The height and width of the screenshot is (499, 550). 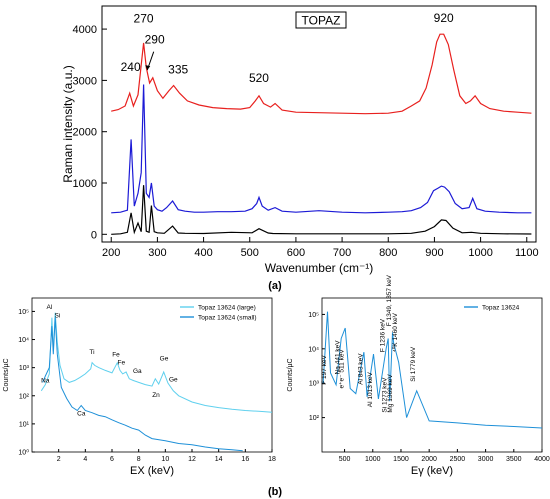 What do you see at coordinates (385, 395) in the screenshot?
I see `peak-label: Si 1273 keV` at bounding box center [385, 395].